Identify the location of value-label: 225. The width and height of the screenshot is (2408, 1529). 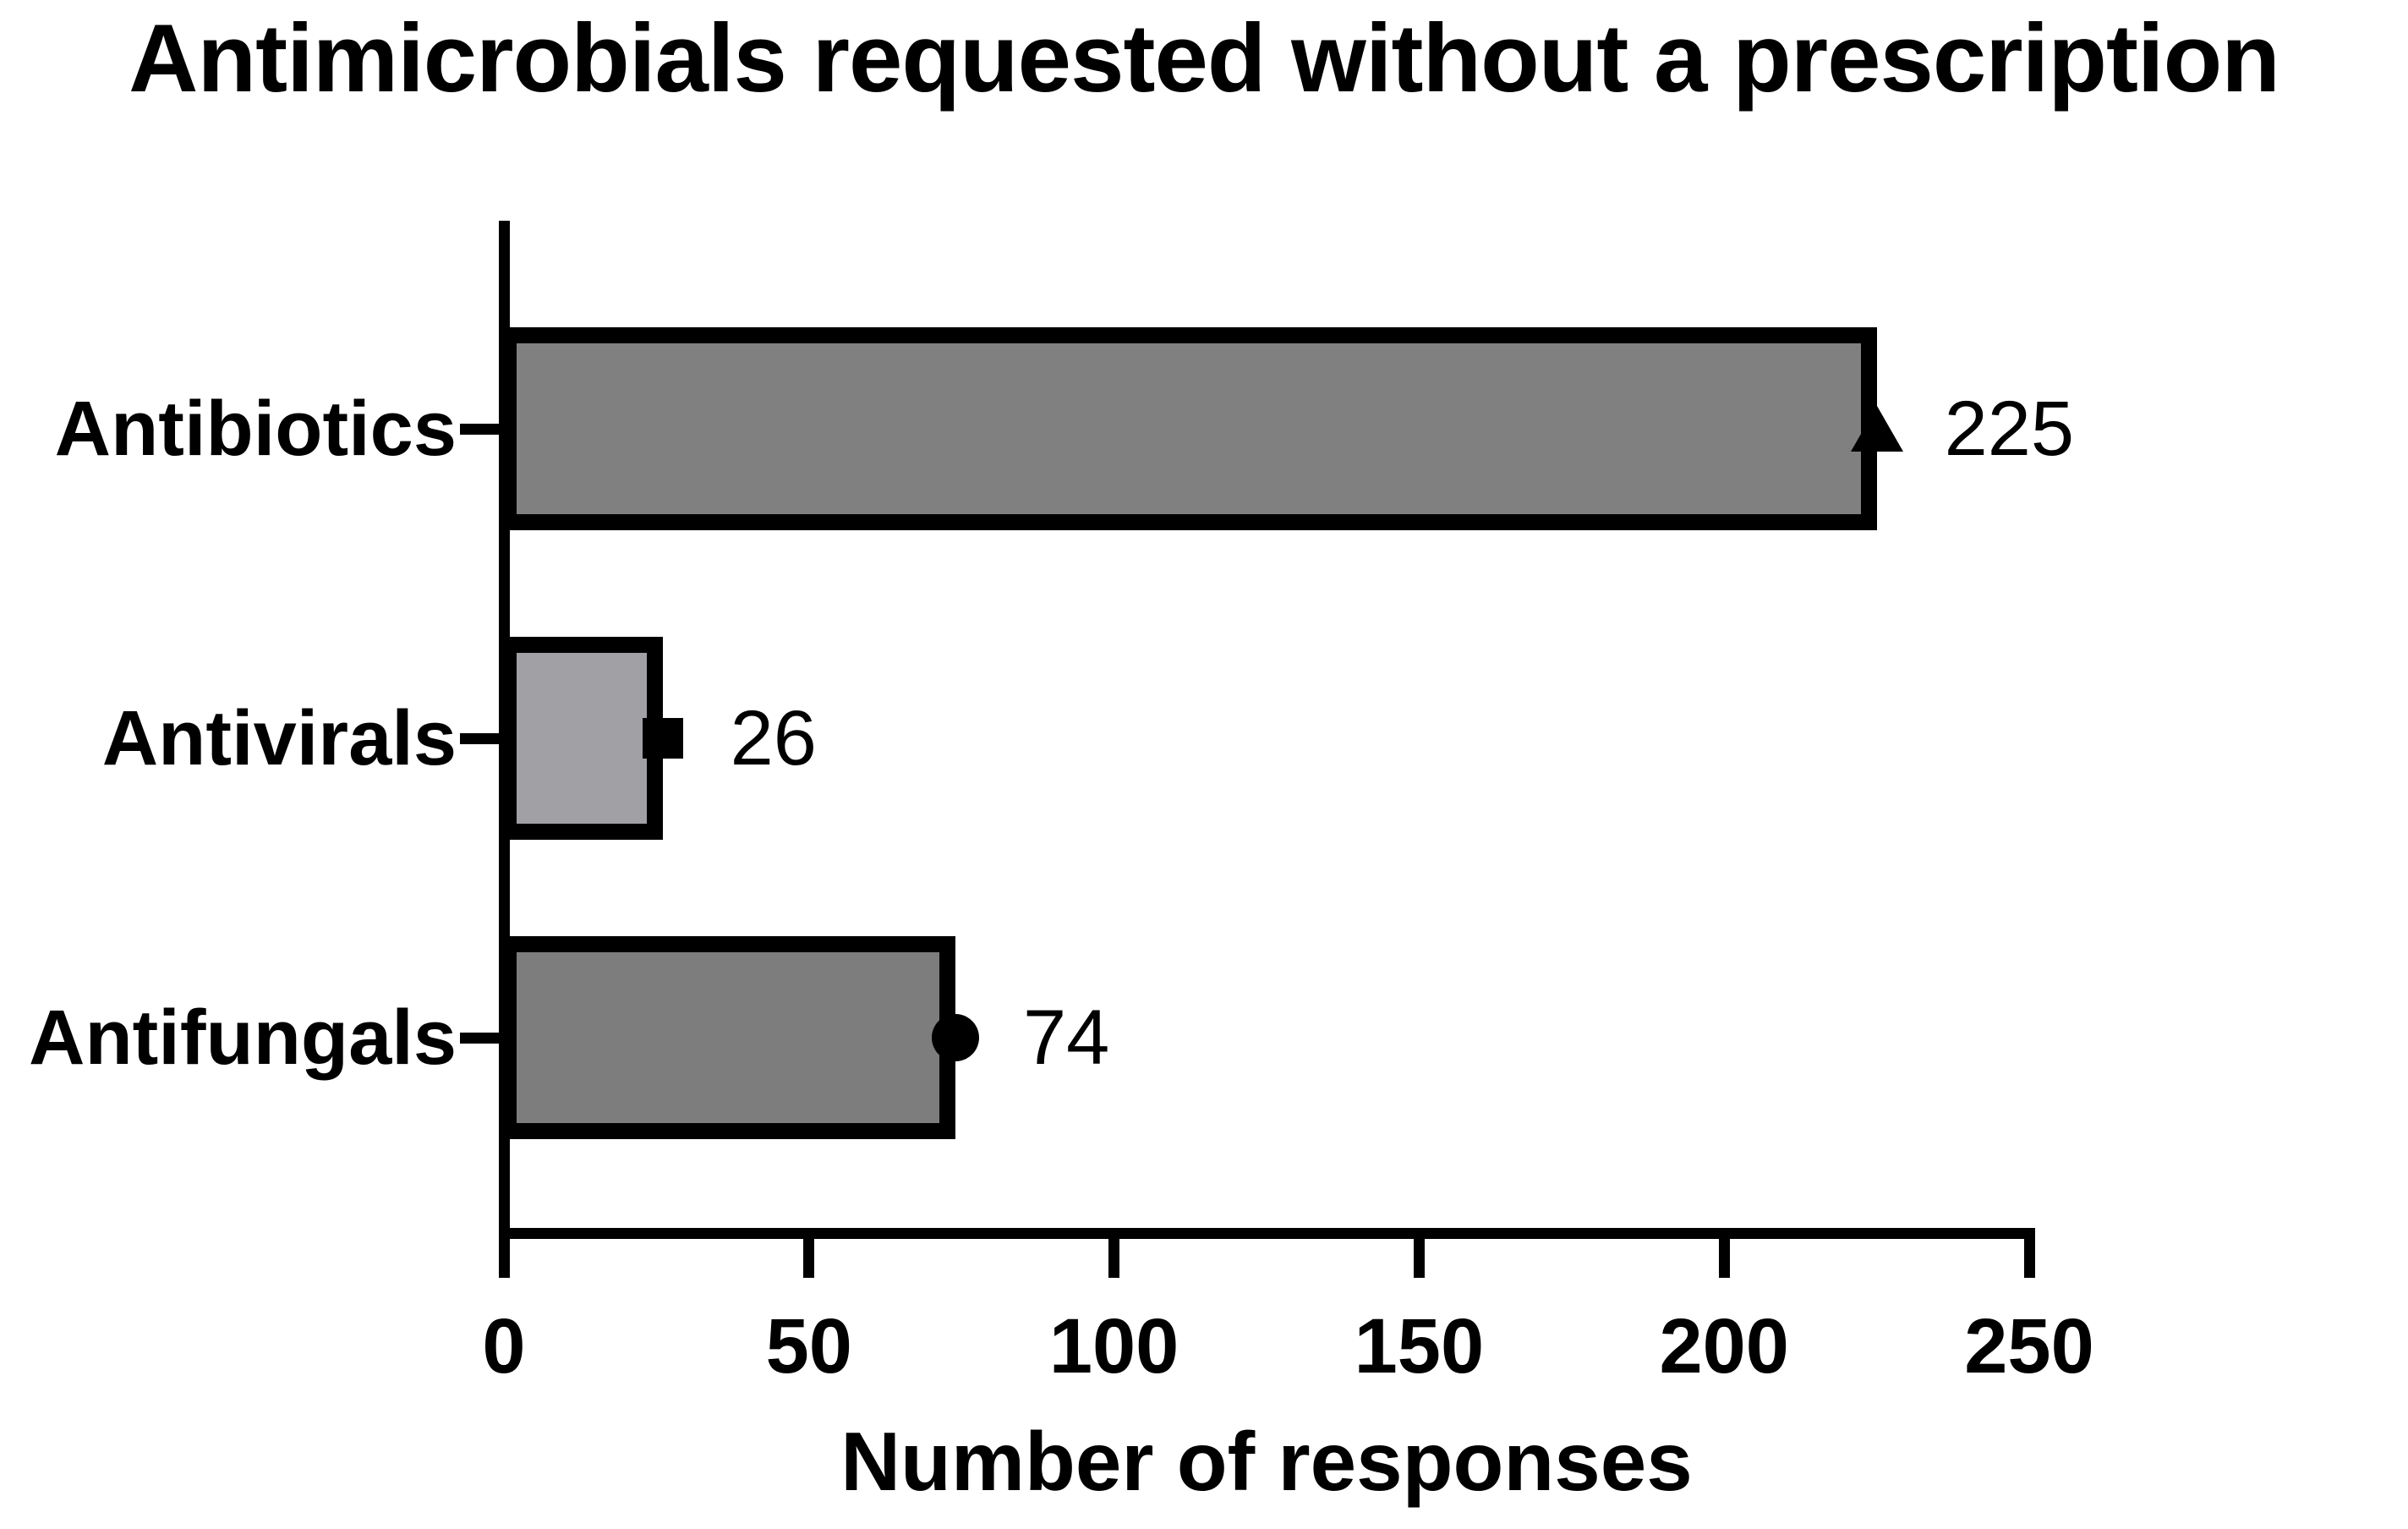
(2009, 429).